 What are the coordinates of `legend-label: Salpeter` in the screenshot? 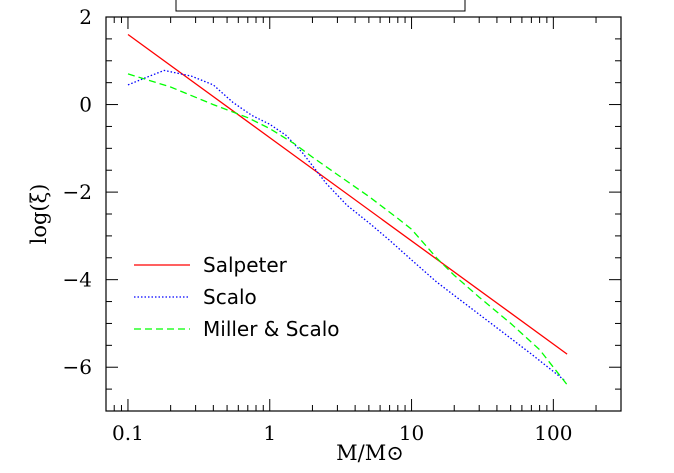 It's located at (245, 265).